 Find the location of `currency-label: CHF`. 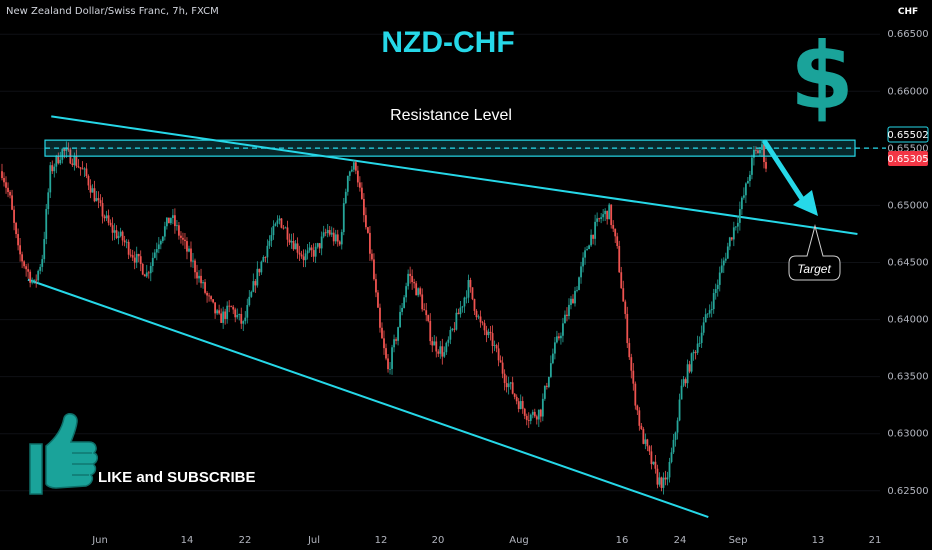

currency-label: CHF is located at coordinates (908, 12).